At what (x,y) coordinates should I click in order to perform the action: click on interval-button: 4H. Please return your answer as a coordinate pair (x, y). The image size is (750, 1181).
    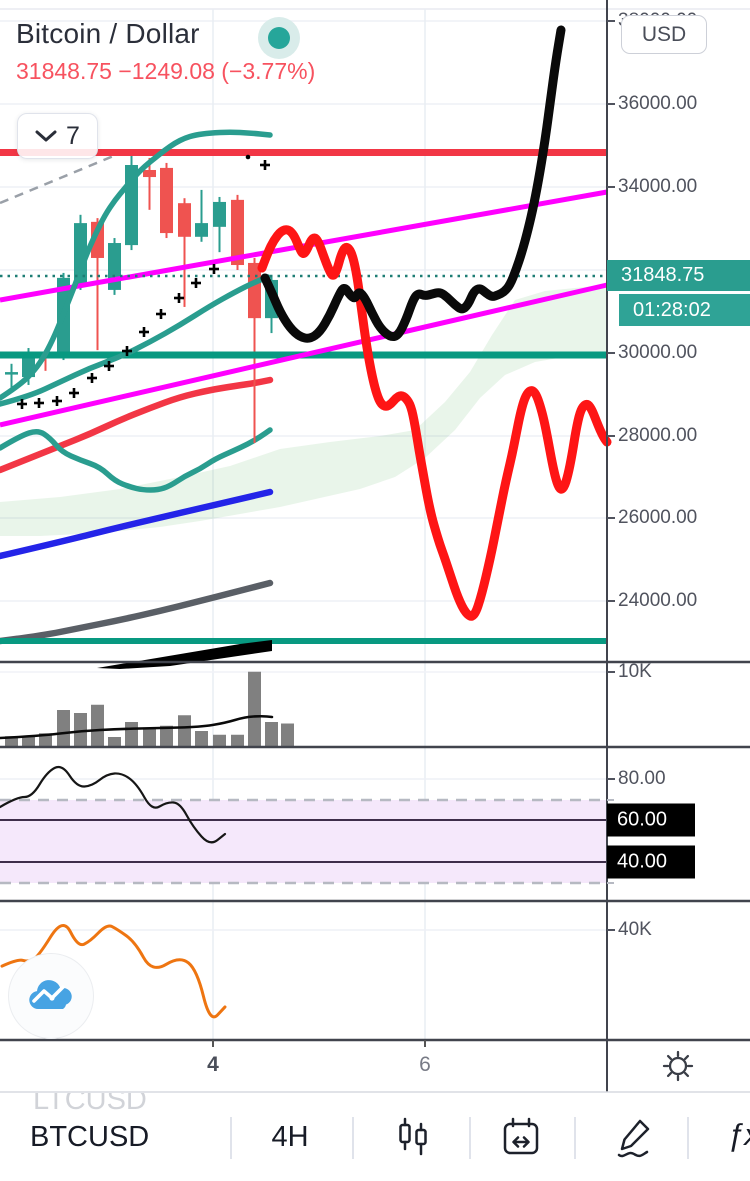
    Looking at the image, I should click on (290, 1137).